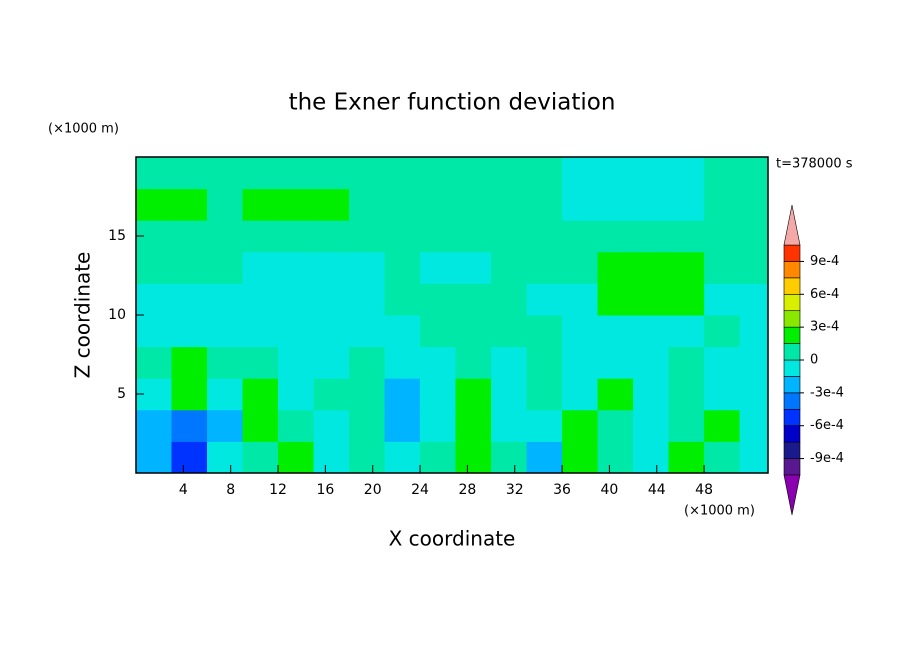 This screenshot has height=654, width=904. What do you see at coordinates (452, 103) in the screenshot?
I see `chart-title: the Exner function deviation` at bounding box center [452, 103].